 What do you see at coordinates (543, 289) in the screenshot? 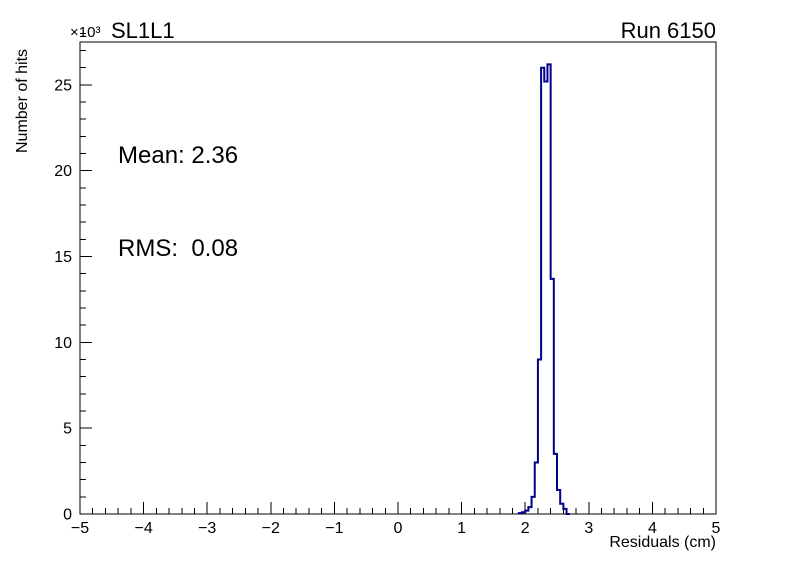
I see `histogram-line` at bounding box center [543, 289].